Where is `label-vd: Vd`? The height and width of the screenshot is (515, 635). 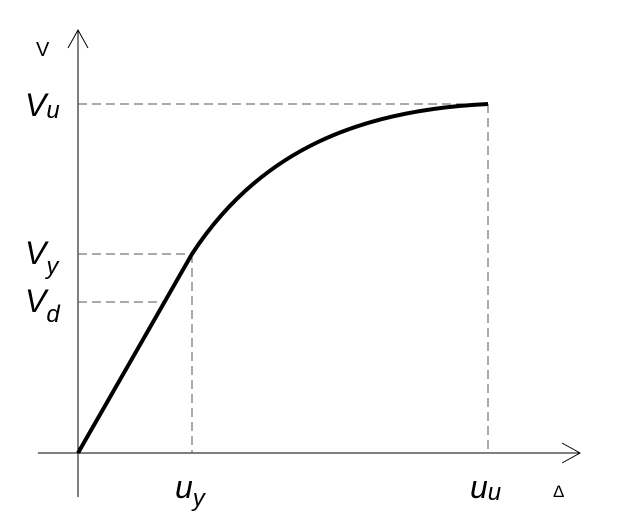 label-vd: Vd is located at coordinates (42, 305).